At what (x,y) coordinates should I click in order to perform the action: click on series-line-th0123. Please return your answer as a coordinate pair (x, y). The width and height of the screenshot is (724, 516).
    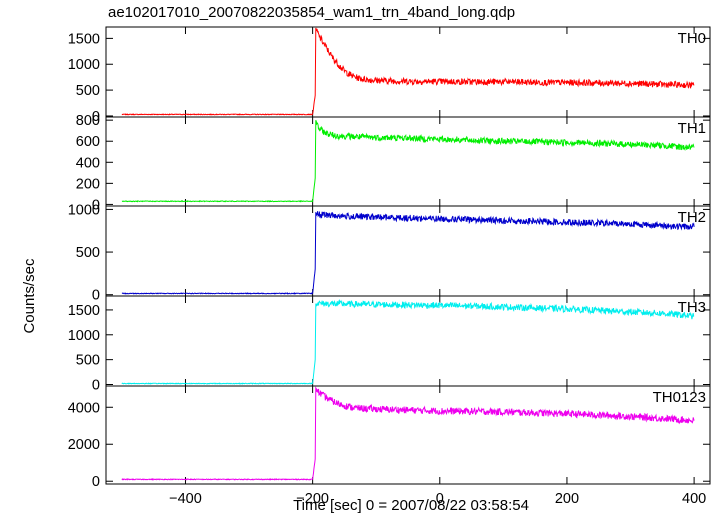
    Looking at the image, I should click on (408, 433).